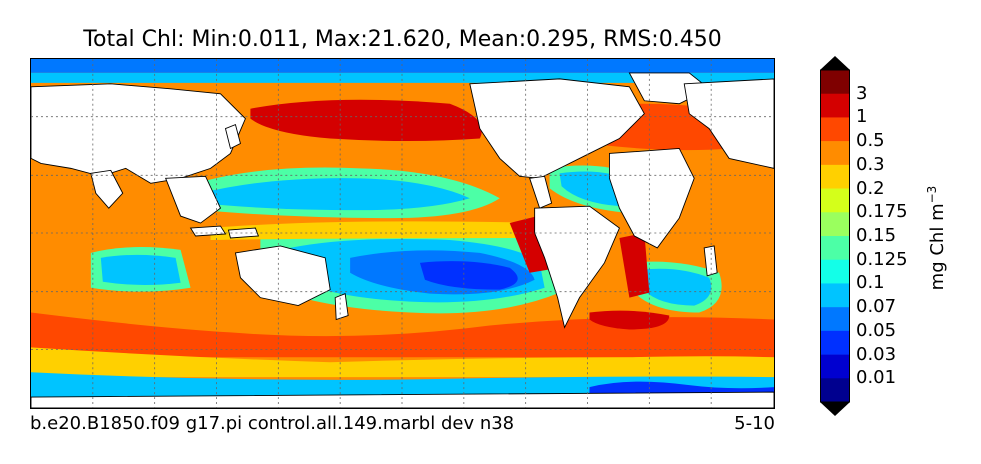  I want to click on colorbar-tick-label: 0.1, so click(870, 283).